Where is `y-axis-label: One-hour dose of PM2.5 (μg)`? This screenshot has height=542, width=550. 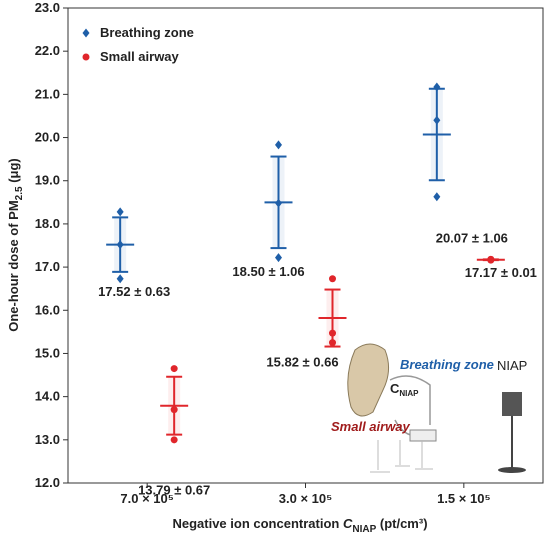
y-axis-label: One-hour dose of PM2.5 (μg) is located at coordinates (15, 245).